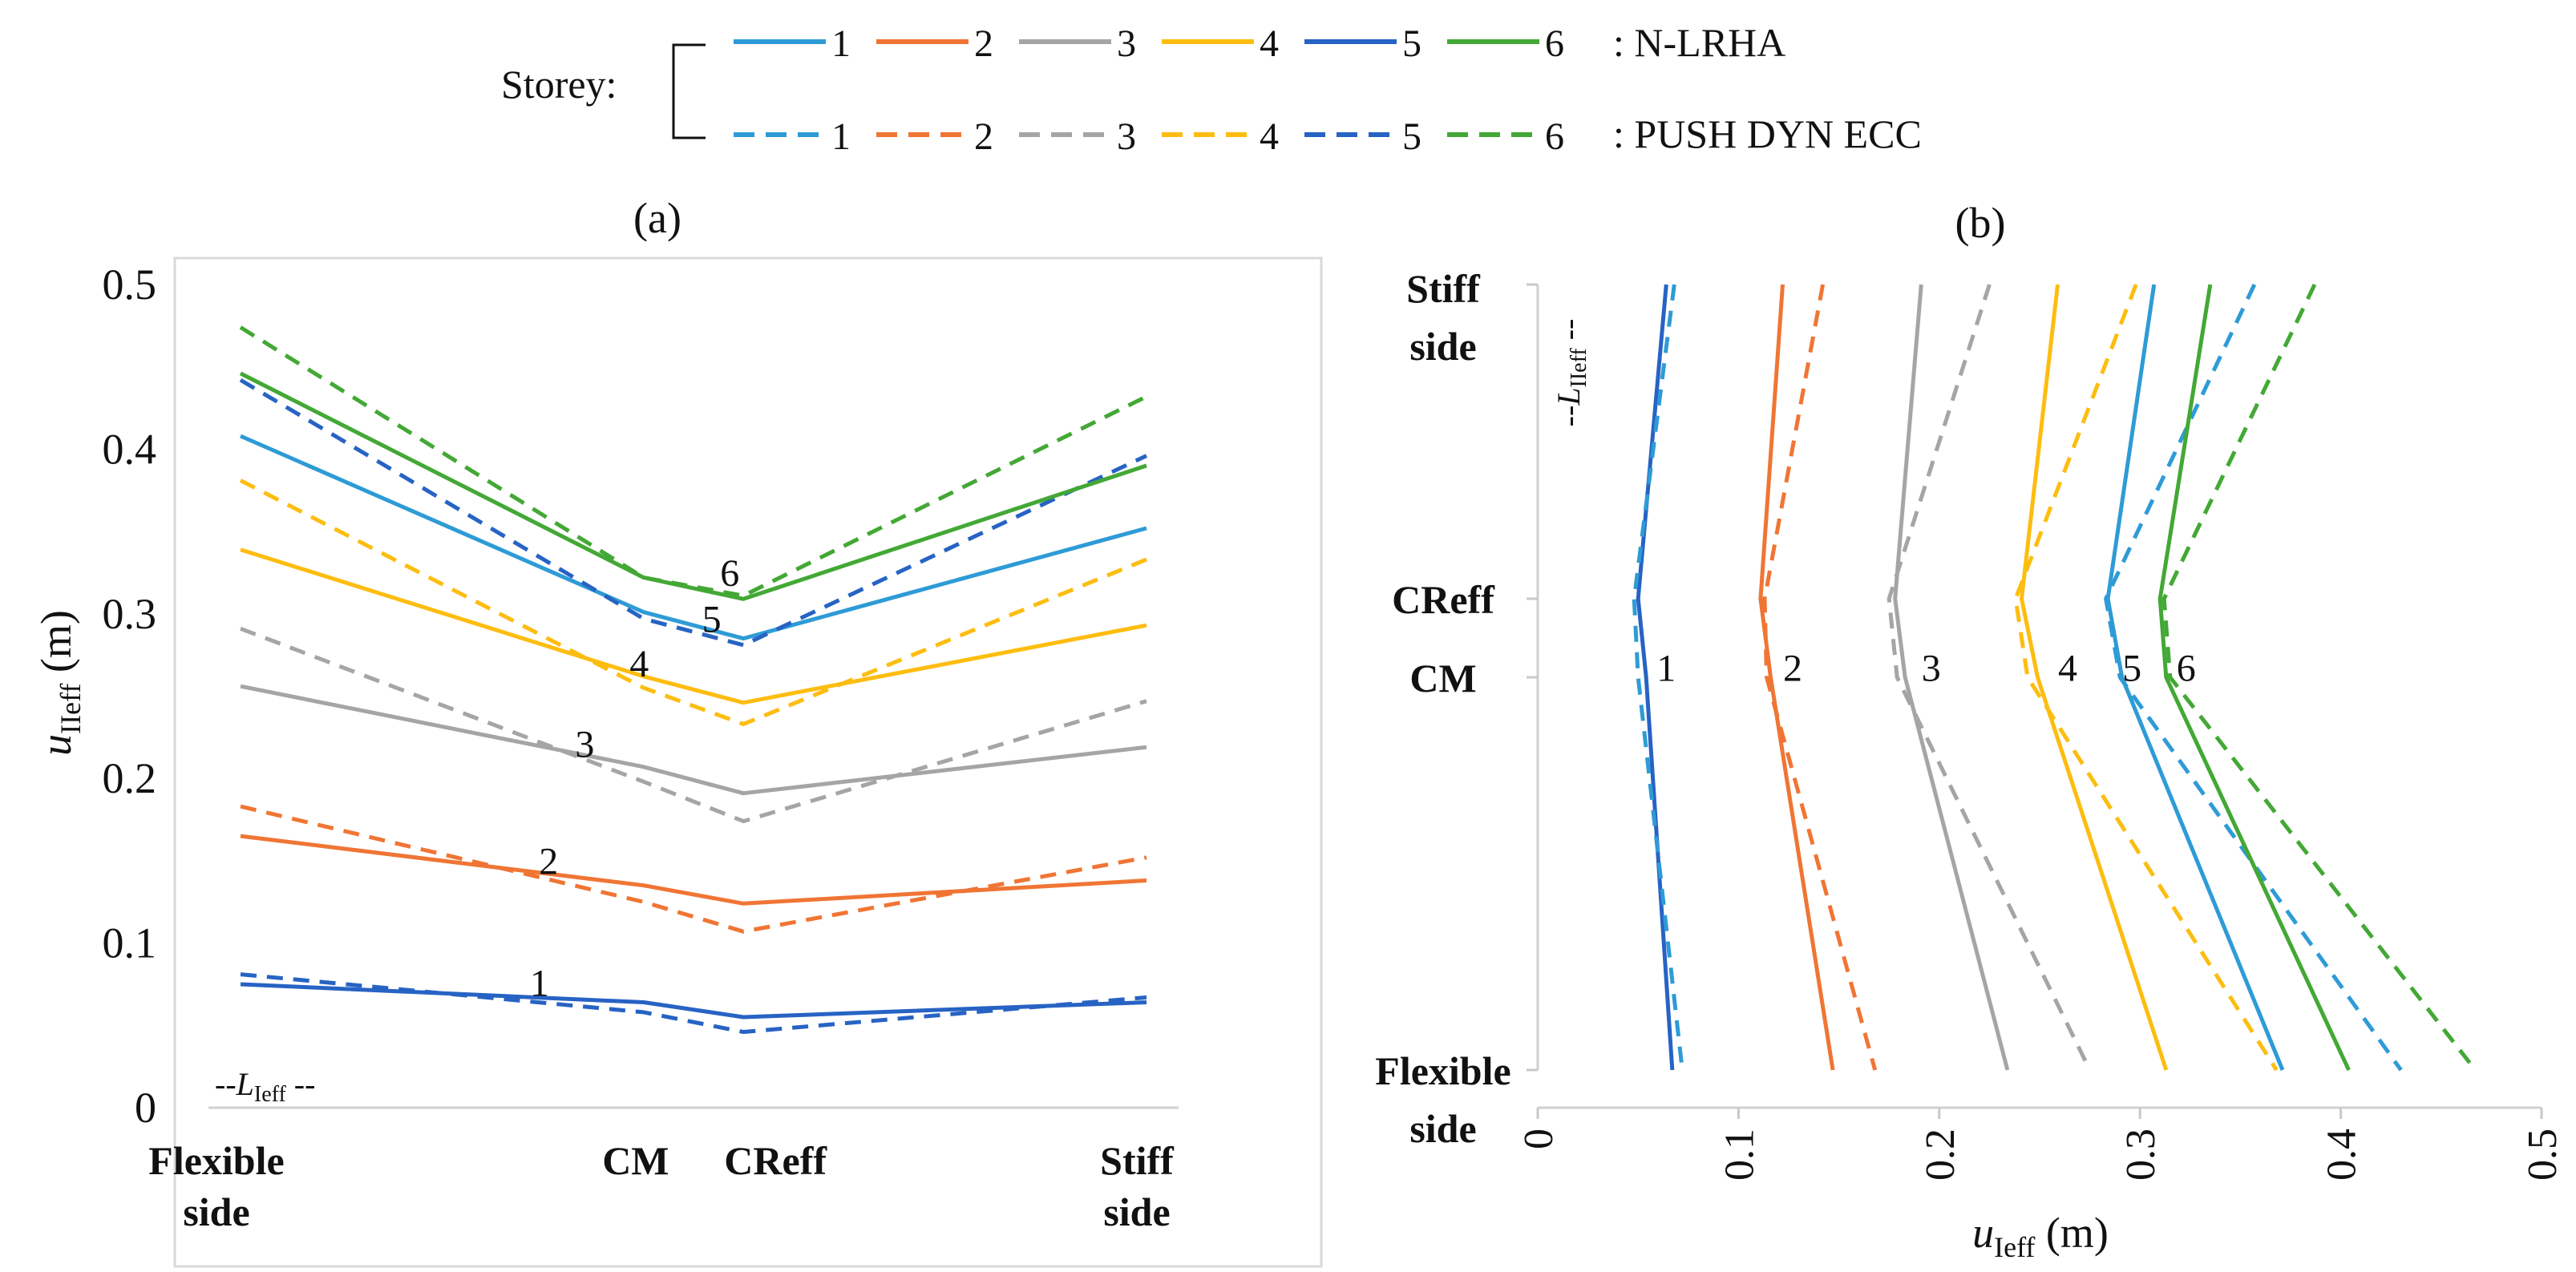 This screenshot has width=2576, height=1272. Describe the element at coordinates (1456, 709) in the screenshot. I see `chart-b-y-levels: Stiff side CReff CM Flexible side` at that location.